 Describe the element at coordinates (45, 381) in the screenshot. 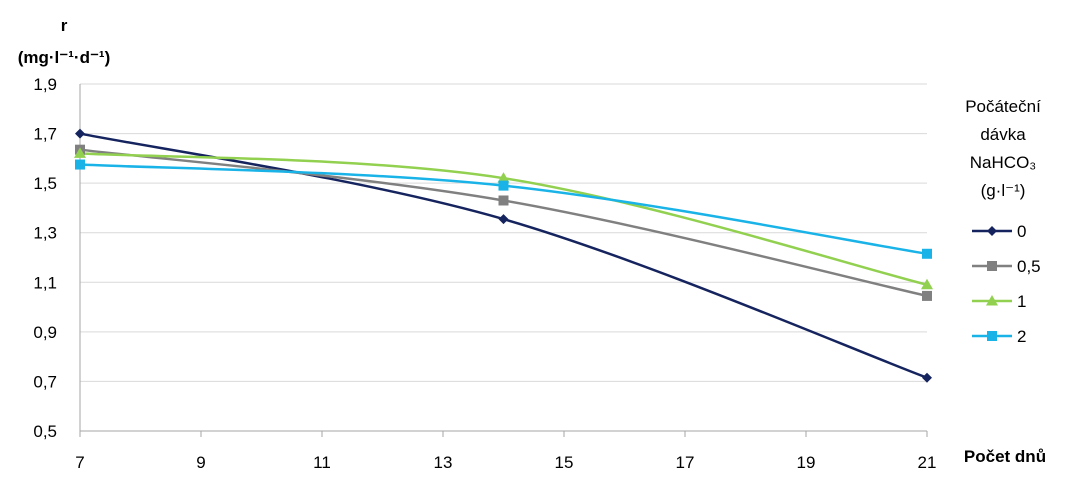

I see `y-tick-label: 0,7` at that location.